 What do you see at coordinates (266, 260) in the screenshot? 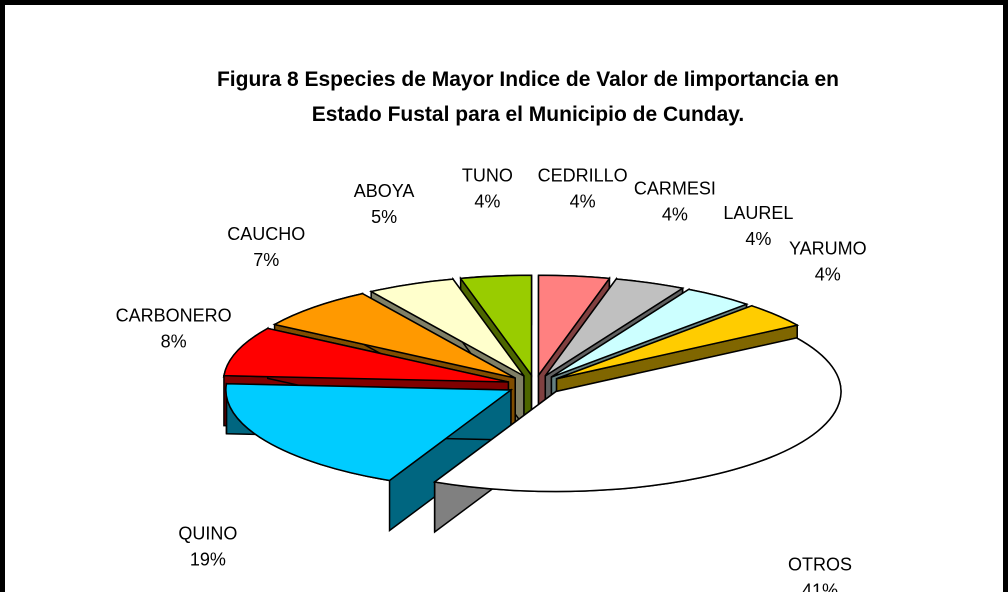
I see `value-label: 7%` at bounding box center [266, 260].